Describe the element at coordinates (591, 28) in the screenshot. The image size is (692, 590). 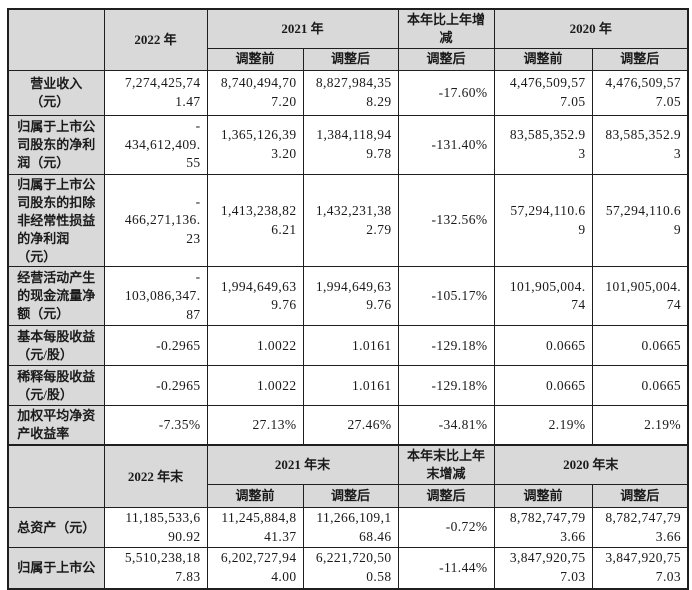
I see `header-2020: 2020 年` at that location.